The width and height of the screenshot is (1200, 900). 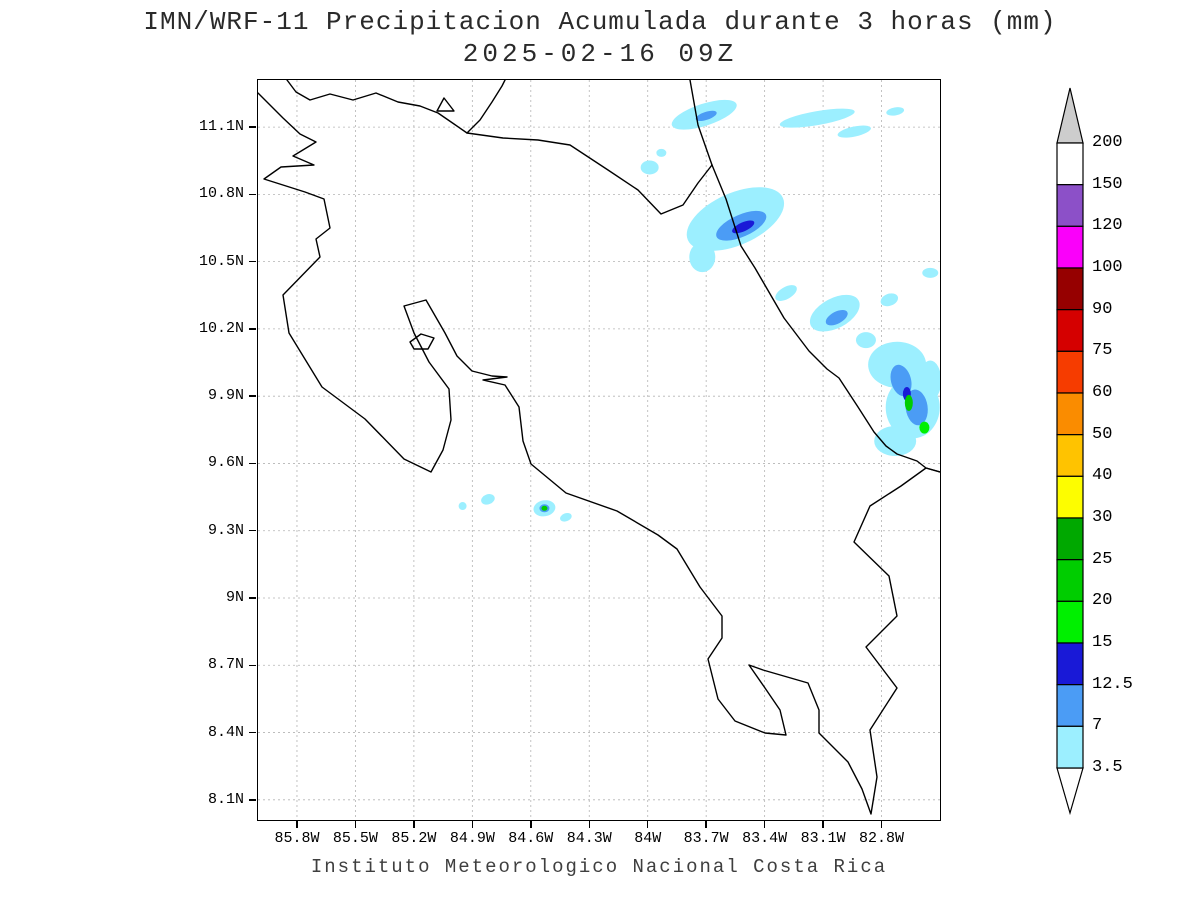 I want to click on colorbar-tick-label: 20, so click(x=1102, y=601).